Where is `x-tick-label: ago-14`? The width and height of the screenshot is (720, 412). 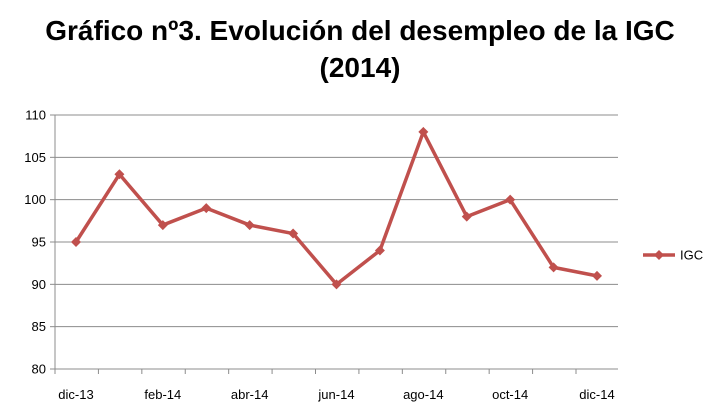 x-tick-label: ago-14 is located at coordinates (423, 394).